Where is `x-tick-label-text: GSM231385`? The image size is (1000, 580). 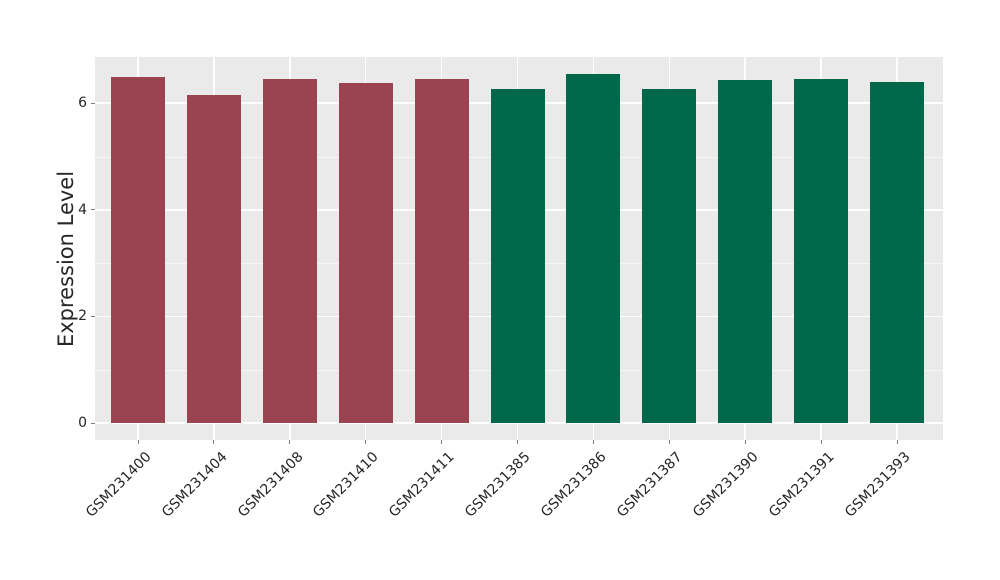 x-tick-label-text: GSM231385 is located at coordinates (498, 485).